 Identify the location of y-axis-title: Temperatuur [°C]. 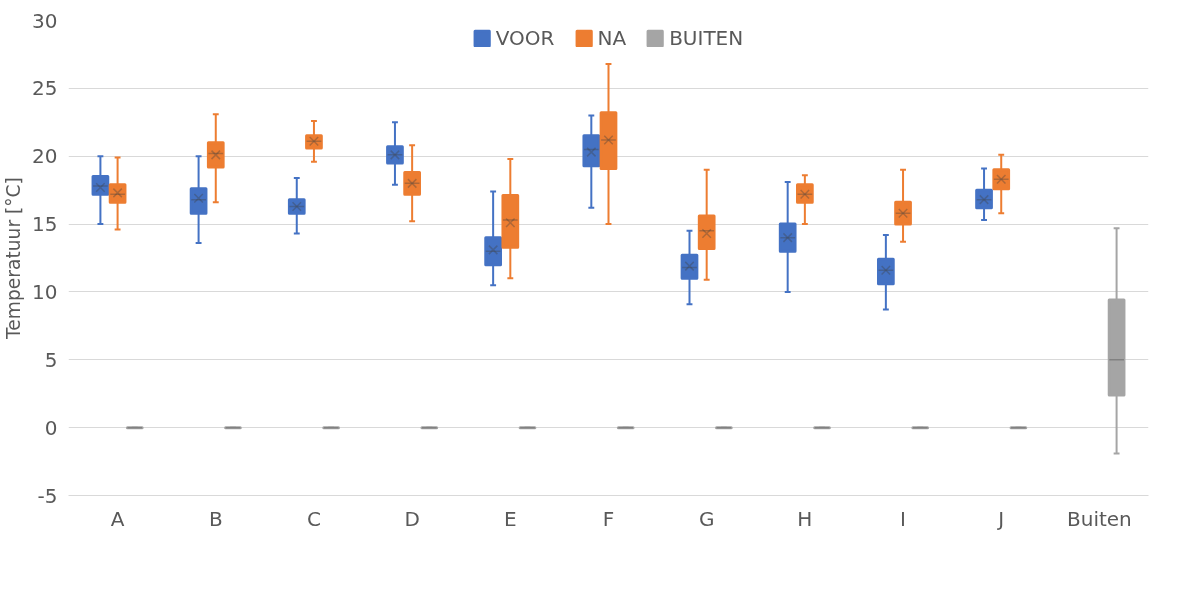
(14, 258).